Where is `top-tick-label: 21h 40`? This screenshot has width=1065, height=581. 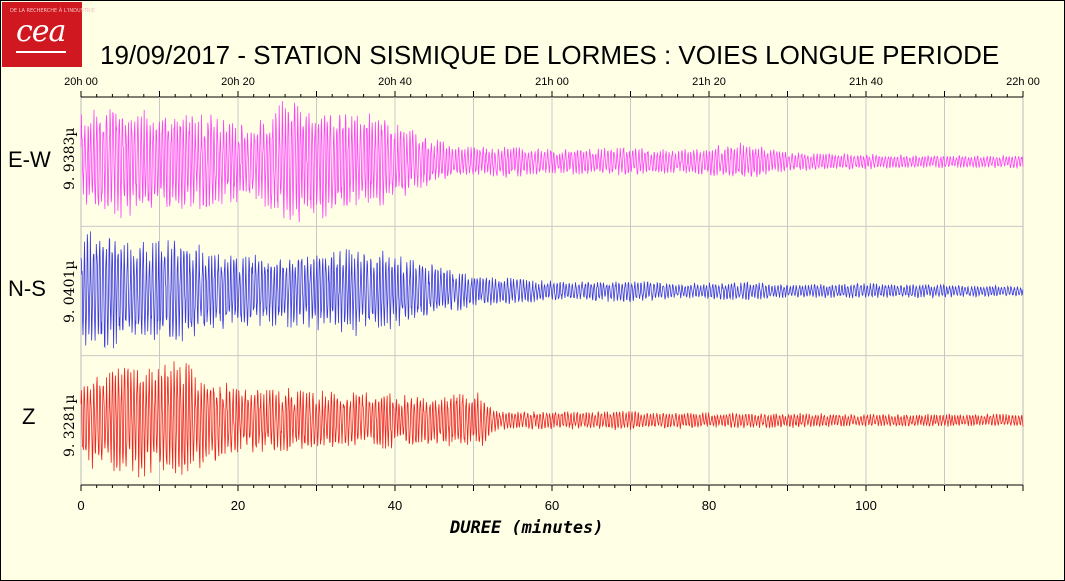 top-tick-label: 21h 40 is located at coordinates (866, 82).